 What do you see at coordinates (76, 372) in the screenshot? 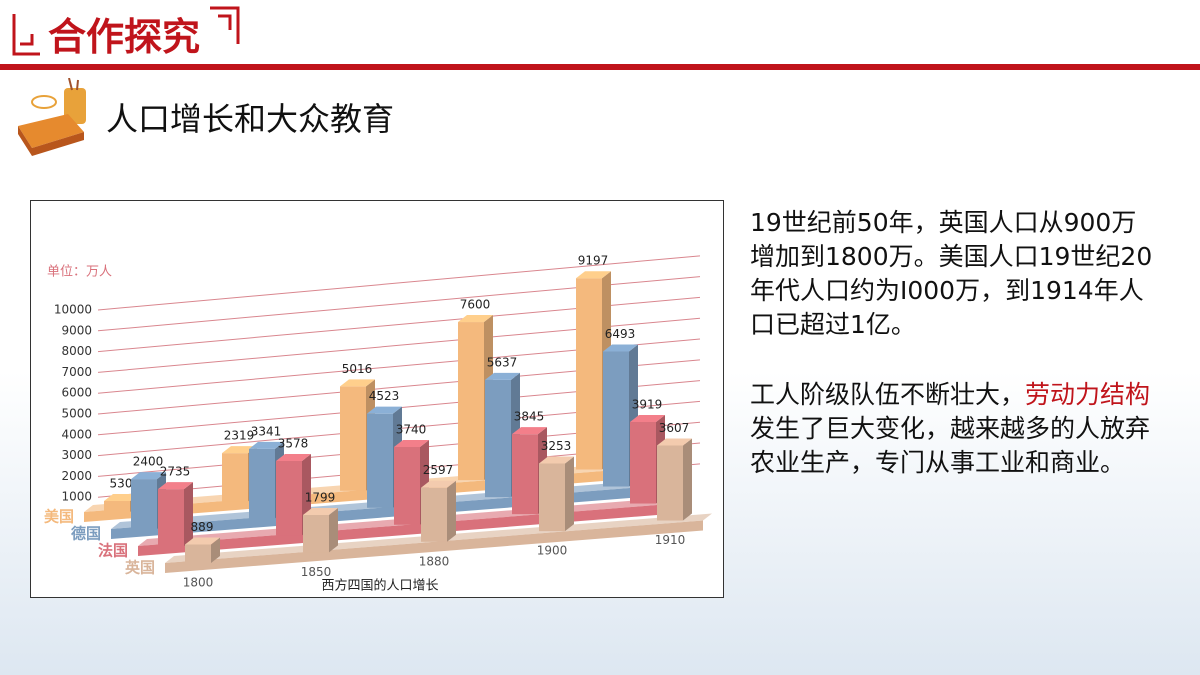
I see `y-tick-label: 7000` at bounding box center [76, 372].